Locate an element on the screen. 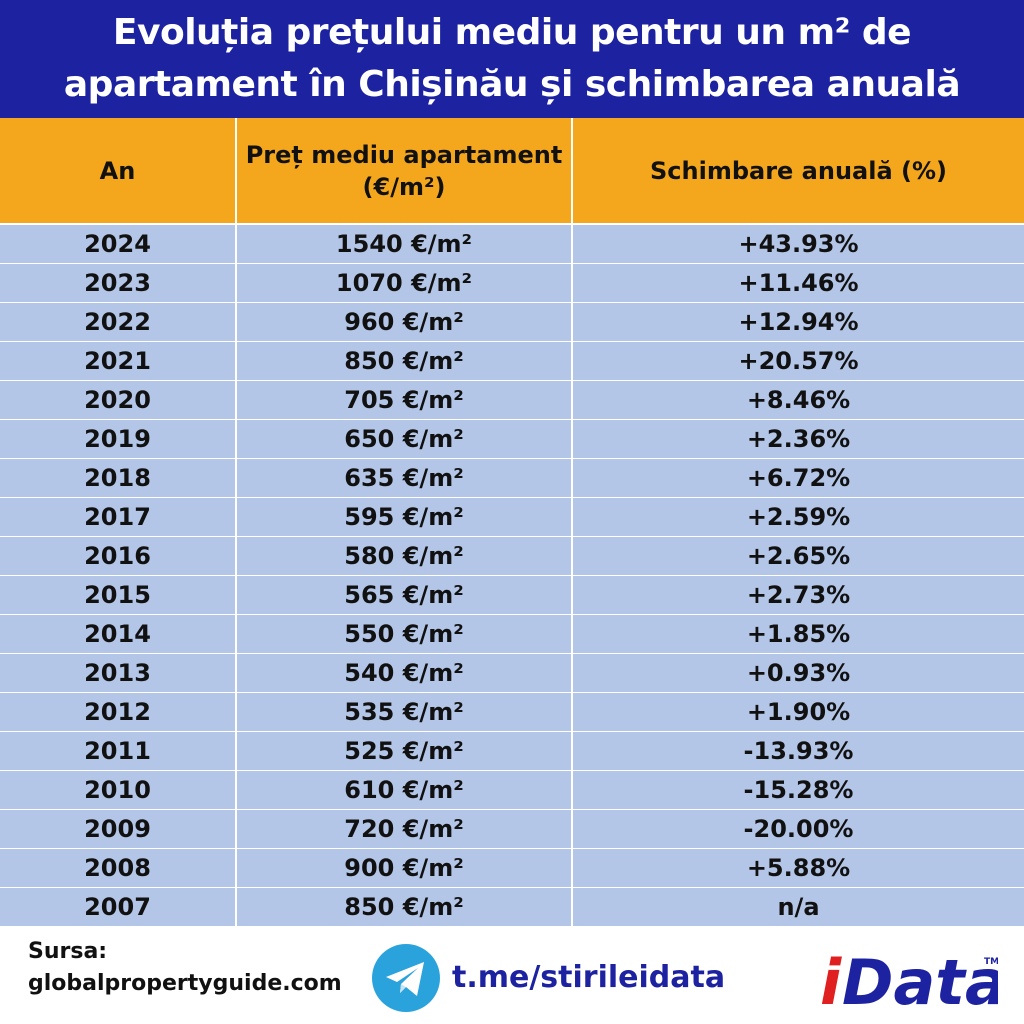 This screenshot has width=1024, height=1024. svg-text: i is located at coordinates (831, 980).